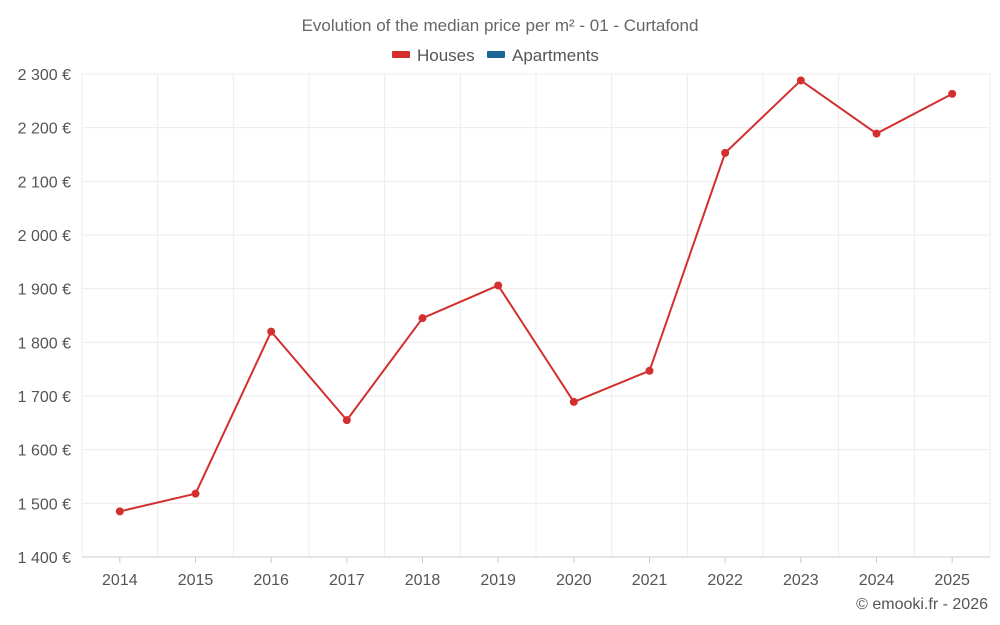 The width and height of the screenshot is (1000, 625). What do you see at coordinates (44, 182) in the screenshot?
I see `y-tick-label: 2 100 €` at bounding box center [44, 182].